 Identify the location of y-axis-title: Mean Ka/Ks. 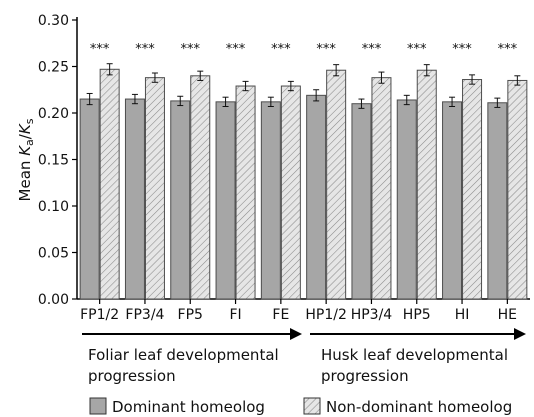
(26, 159).